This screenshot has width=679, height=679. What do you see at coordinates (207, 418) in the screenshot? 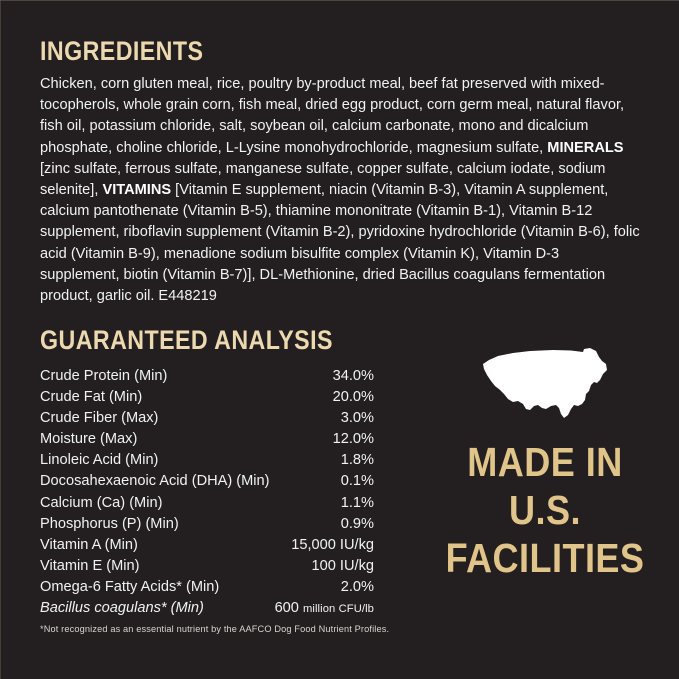
I see `analysis-row: Crude Fiber (Max) 3.0%` at bounding box center [207, 418].